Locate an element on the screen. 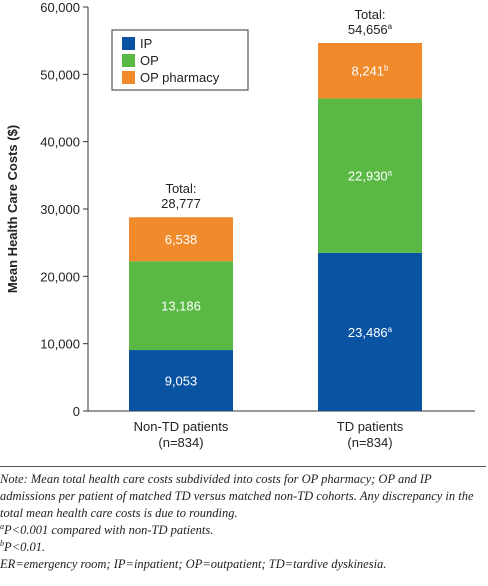 This screenshot has width=488, height=586. data-label: 9,053 is located at coordinates (181, 381).